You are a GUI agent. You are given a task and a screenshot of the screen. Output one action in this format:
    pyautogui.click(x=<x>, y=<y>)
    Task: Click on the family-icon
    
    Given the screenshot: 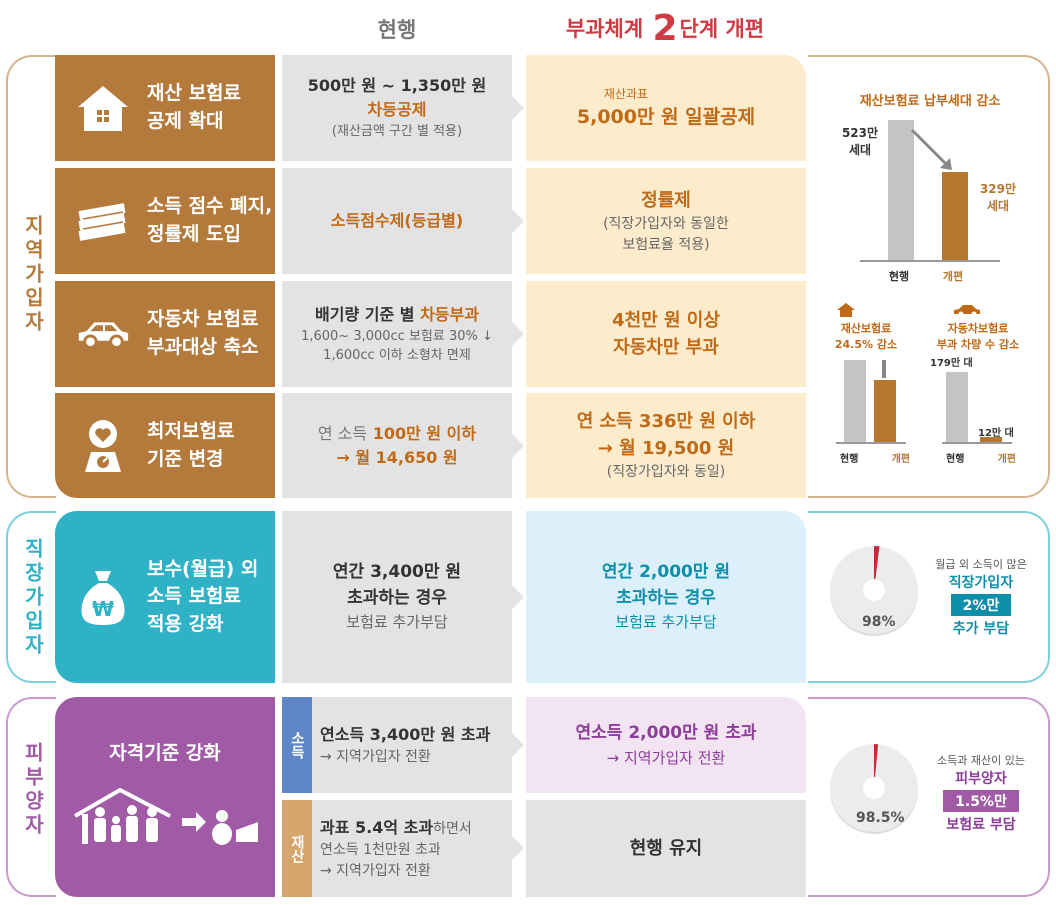 What is the action you would take?
    pyautogui.click(x=165, y=820)
    